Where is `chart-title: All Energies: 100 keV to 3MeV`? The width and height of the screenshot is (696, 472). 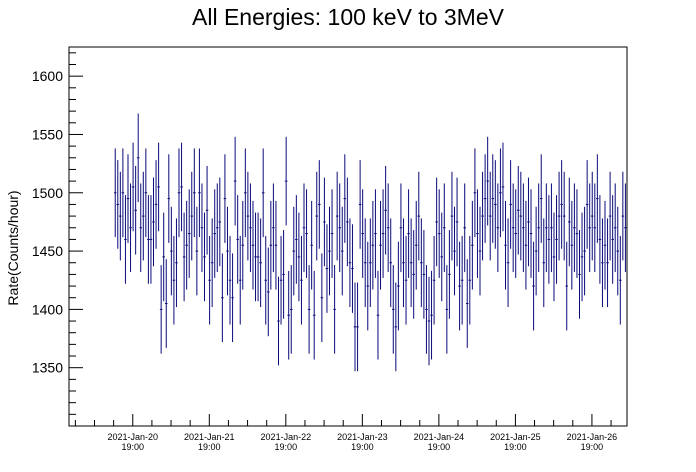
chart-title: All Energies: 100 keV to 3MeV is located at coordinates (348, 17).